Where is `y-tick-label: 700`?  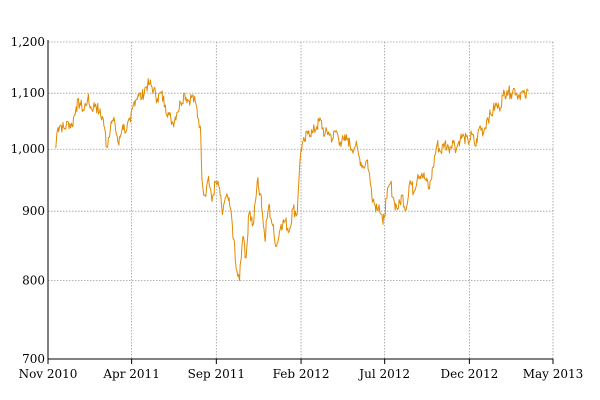
y-tick-label: 700 is located at coordinates (33, 359).